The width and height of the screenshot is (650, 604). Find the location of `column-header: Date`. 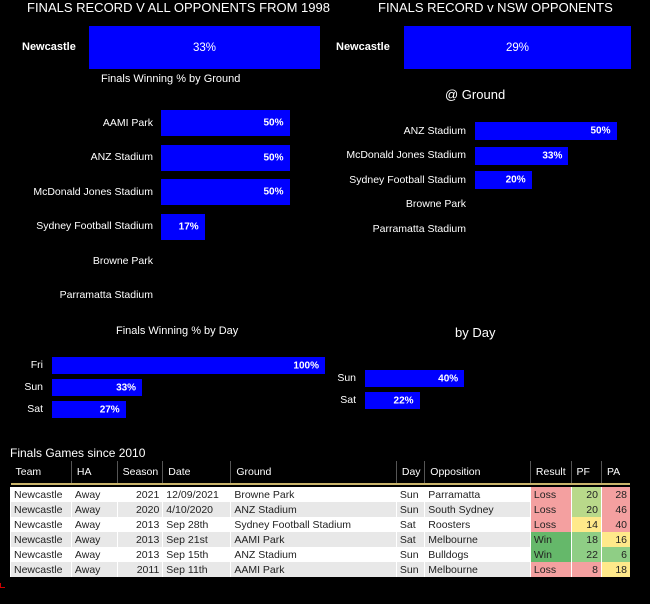

column-header: Date is located at coordinates (196, 473).